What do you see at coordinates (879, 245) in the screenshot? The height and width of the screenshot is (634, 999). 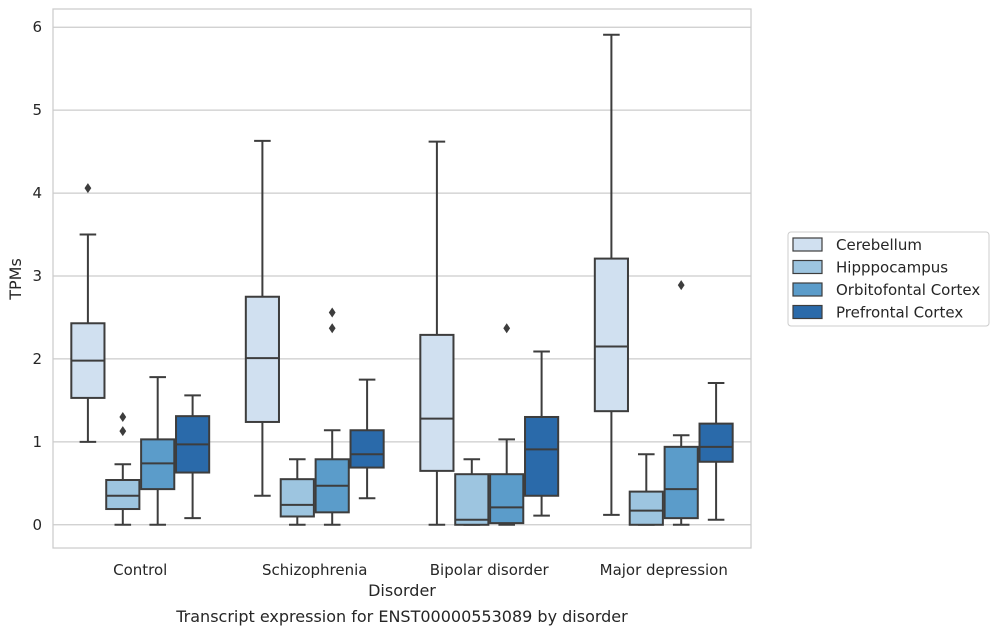 I see `legend-label: Cerebellum` at bounding box center [879, 245].